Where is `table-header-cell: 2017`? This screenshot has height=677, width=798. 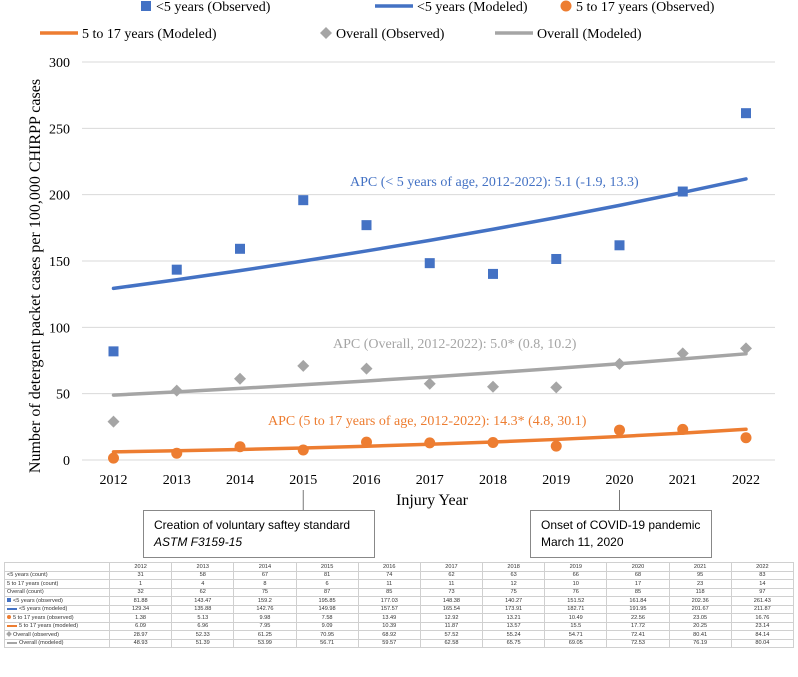
table-header-cell: 2017 is located at coordinates (451, 567).